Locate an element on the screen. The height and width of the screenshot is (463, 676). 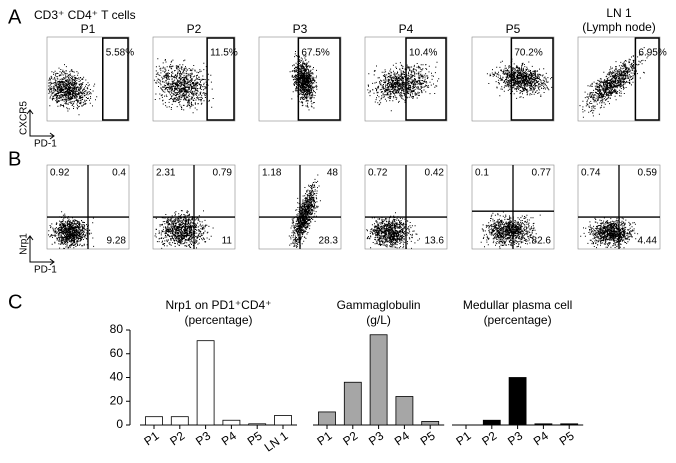
quadrant-ur: 0.59 is located at coordinates (648, 173).